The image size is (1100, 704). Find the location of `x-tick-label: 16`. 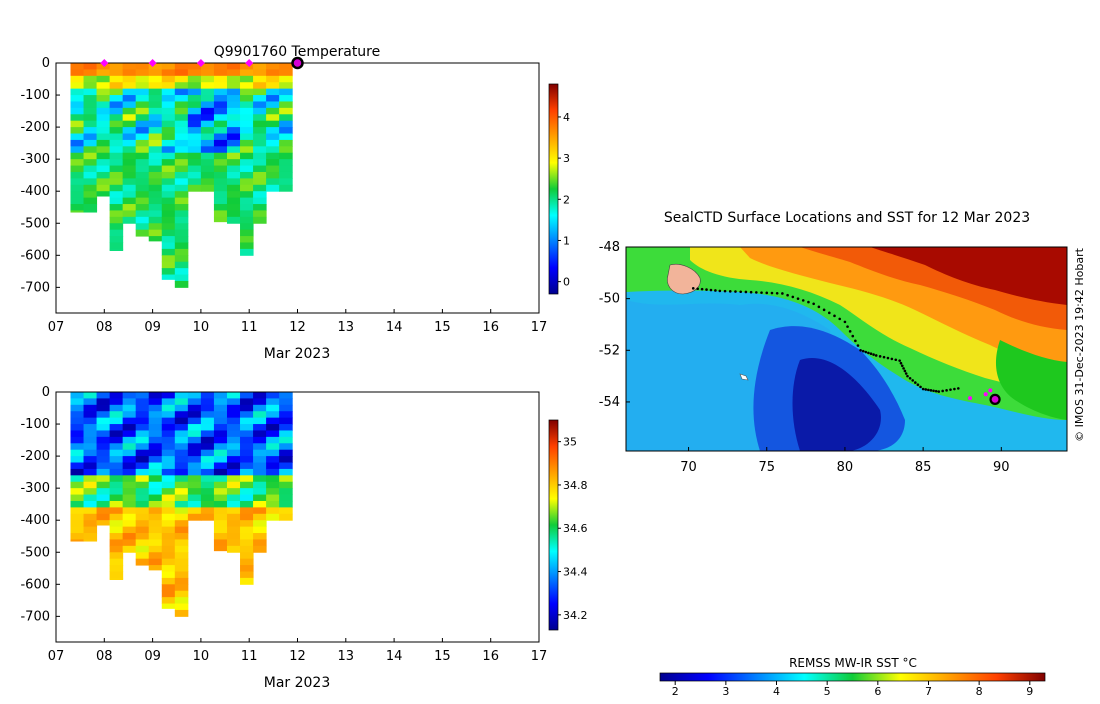

x-tick-label: 16 is located at coordinates (490, 656).